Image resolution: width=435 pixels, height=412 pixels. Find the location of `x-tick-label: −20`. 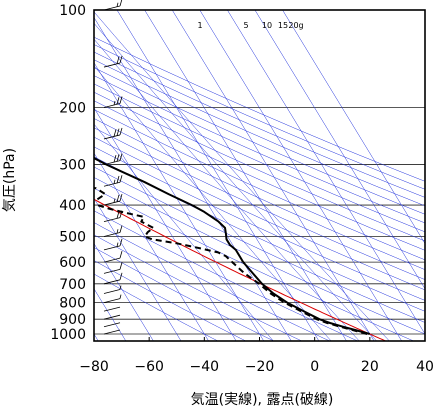

x-tick-label: −20 is located at coordinates (260, 367).